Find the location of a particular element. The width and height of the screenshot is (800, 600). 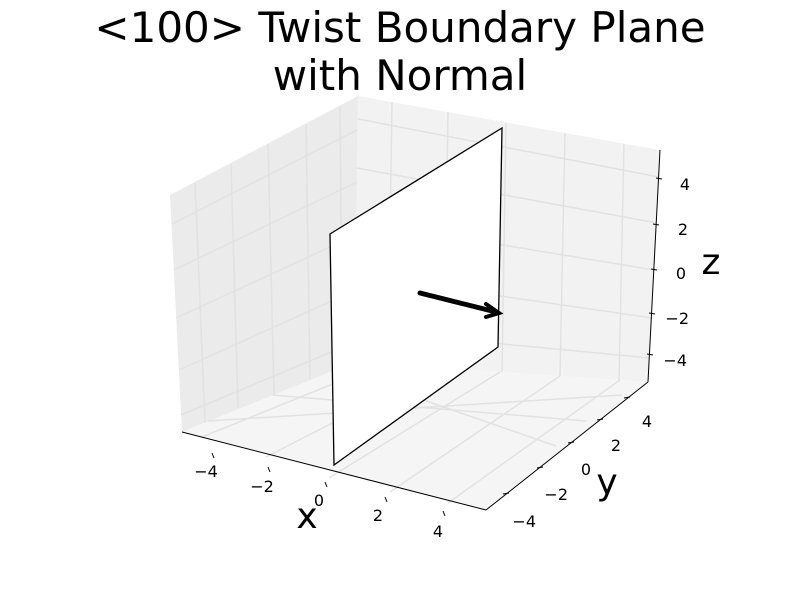

x-tick-label: −4 is located at coordinates (206, 471).